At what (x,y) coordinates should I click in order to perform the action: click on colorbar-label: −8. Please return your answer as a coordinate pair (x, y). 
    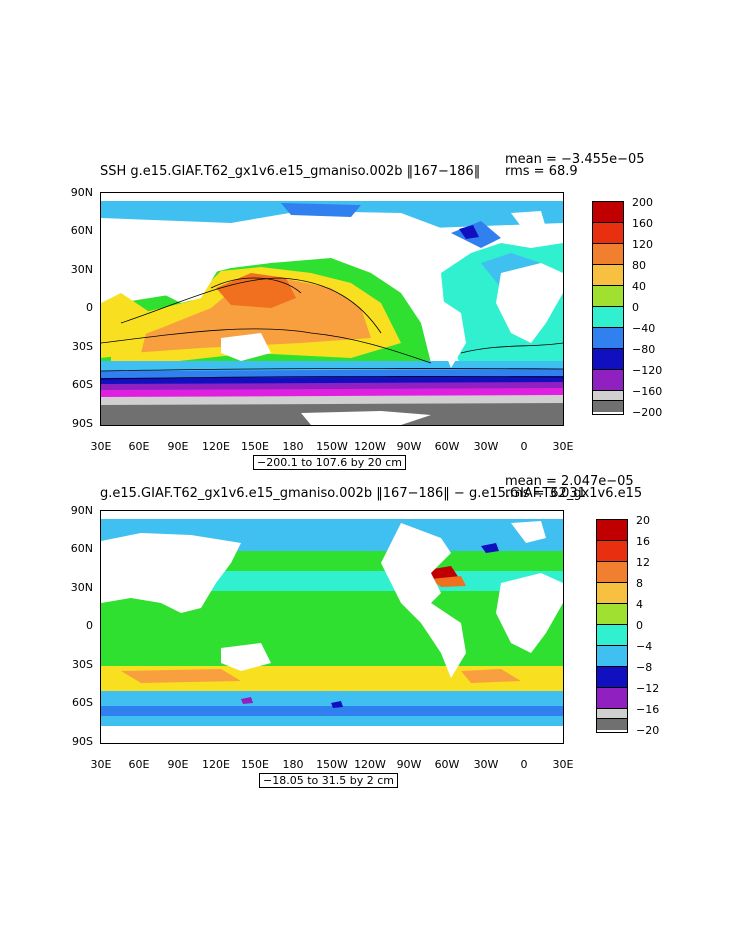
    Looking at the image, I should click on (644, 667).